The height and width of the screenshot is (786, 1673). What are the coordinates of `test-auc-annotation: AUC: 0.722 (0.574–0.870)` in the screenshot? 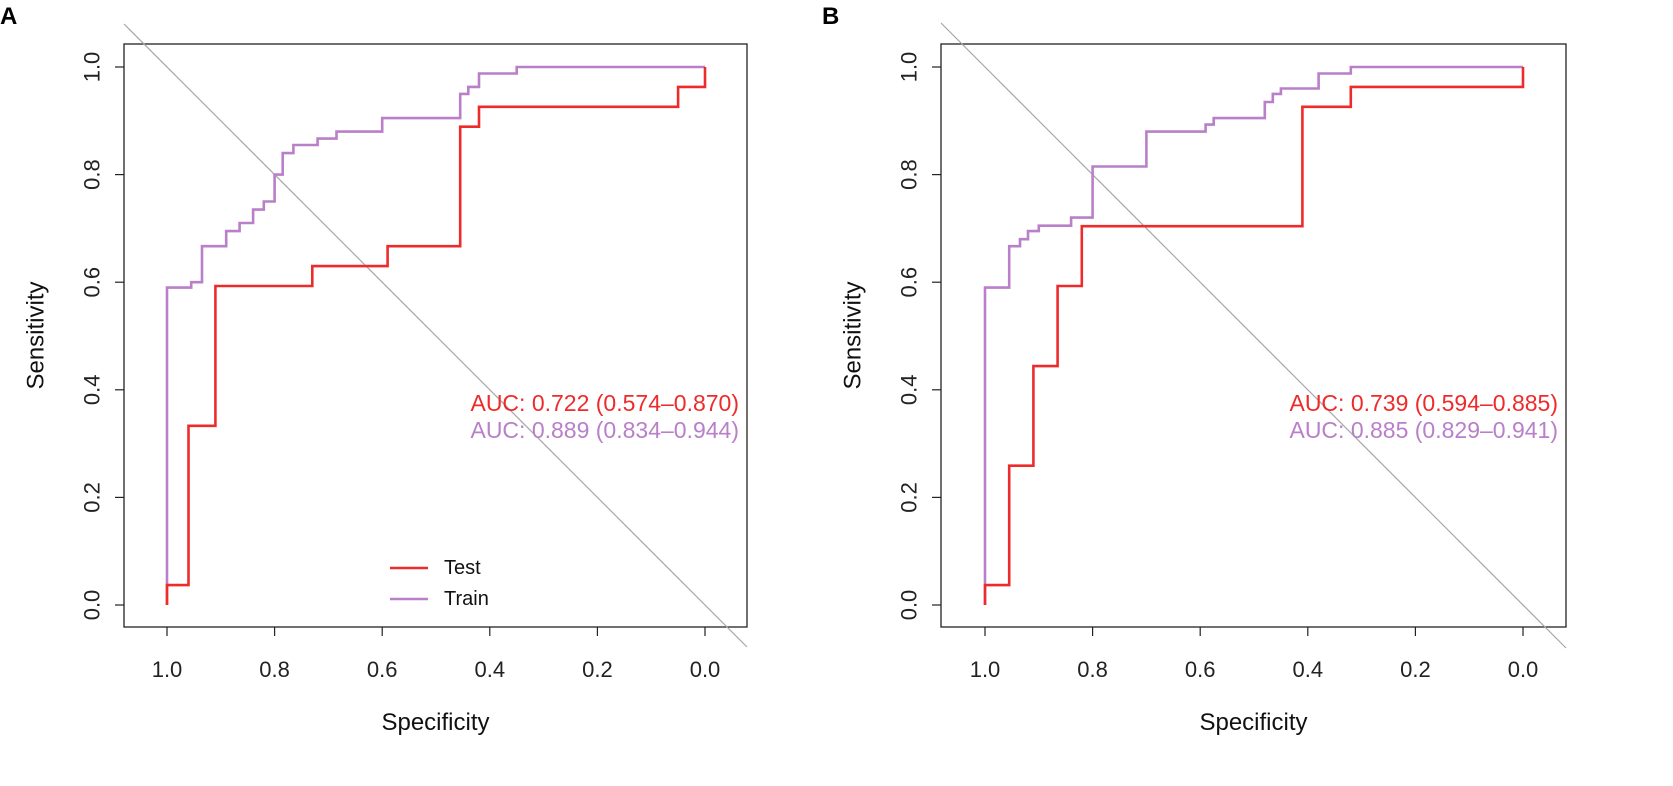 It's located at (604, 403).